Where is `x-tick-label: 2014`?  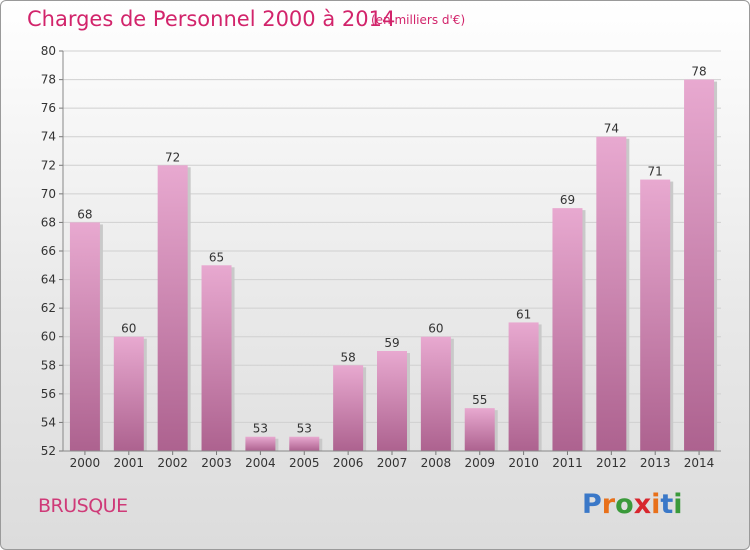 x-tick-label: 2014 is located at coordinates (699, 463).